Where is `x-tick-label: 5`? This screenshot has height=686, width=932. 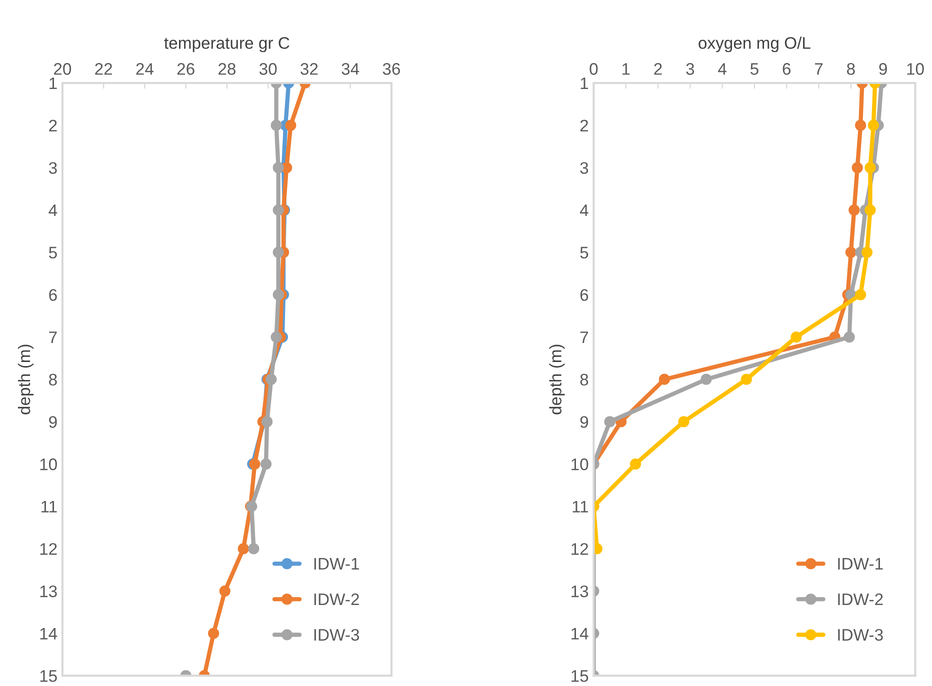
x-tick-label: 5 is located at coordinates (754, 69).